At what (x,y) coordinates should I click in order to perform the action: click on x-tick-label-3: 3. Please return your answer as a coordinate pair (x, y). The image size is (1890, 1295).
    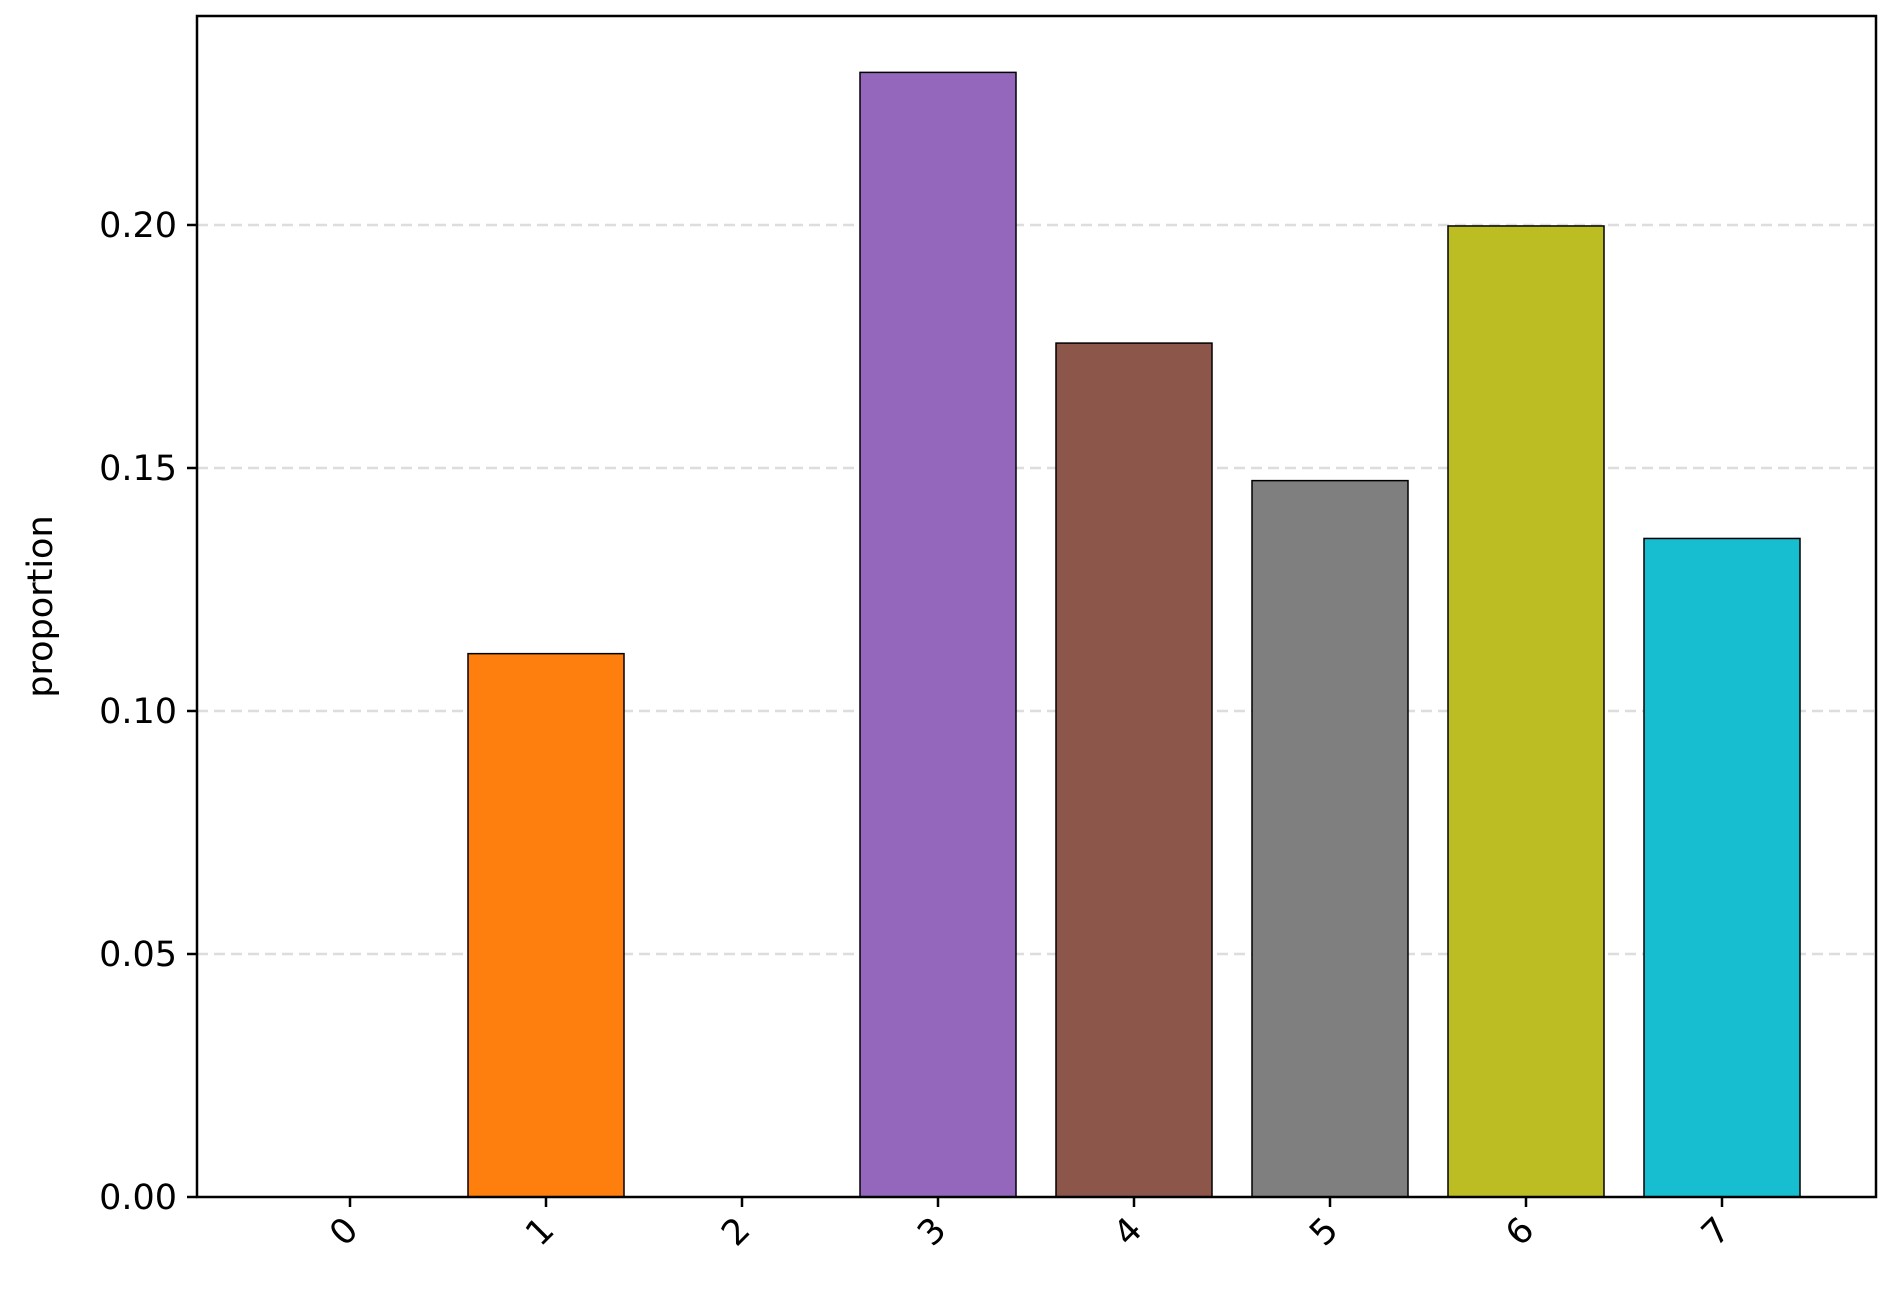
    Looking at the image, I should click on (932, 1232).